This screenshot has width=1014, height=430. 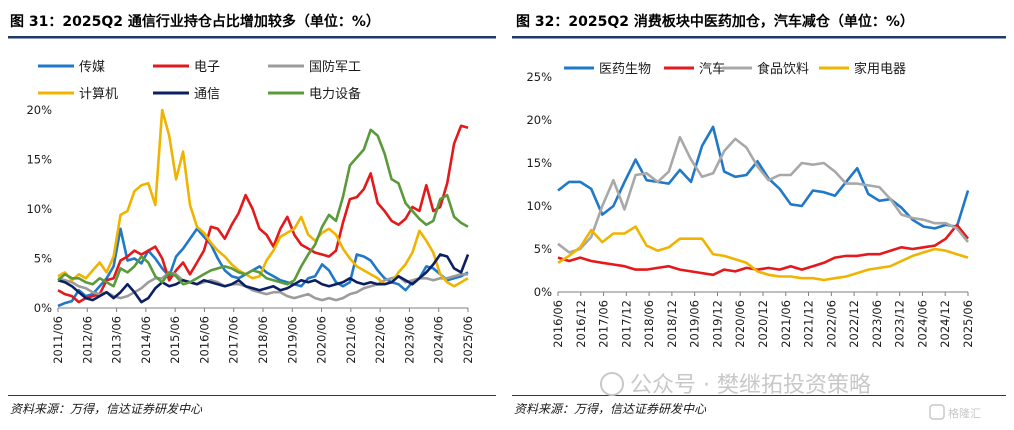 I want to click on watermark: 公众号 · 樊继拓投资策略 格隆汇, so click(x=790, y=396).